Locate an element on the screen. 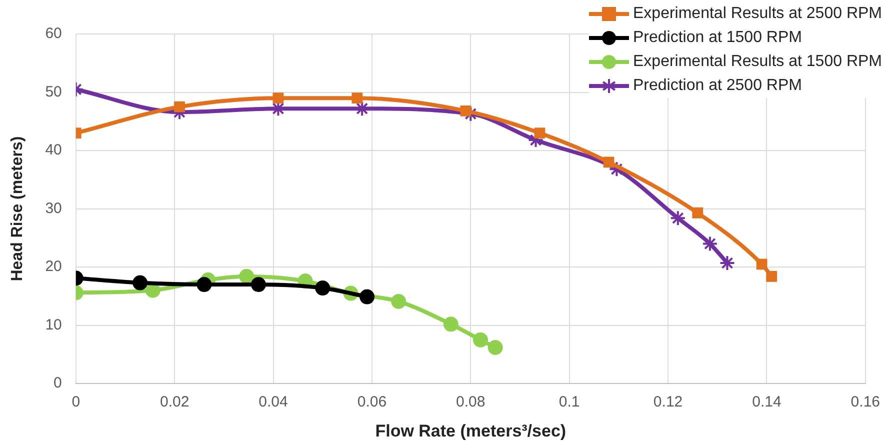 Image resolution: width=890 pixels, height=444 pixels. x-tick-label: 0.12 is located at coordinates (668, 402).